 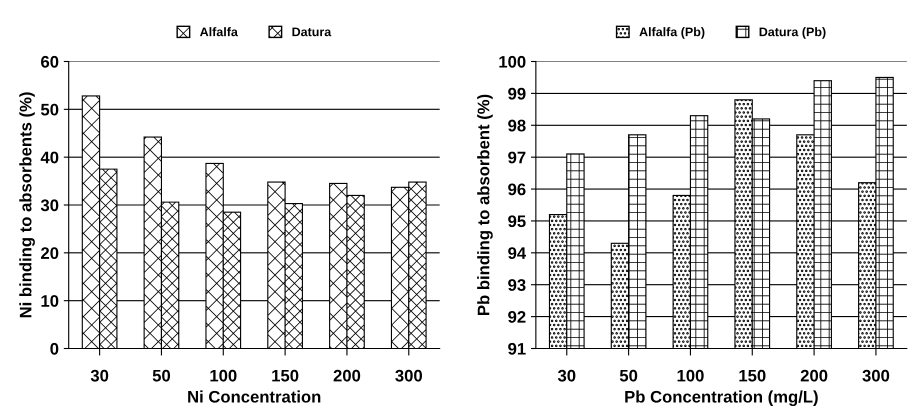 I want to click on y-tick-label: 92, so click(x=517, y=317).